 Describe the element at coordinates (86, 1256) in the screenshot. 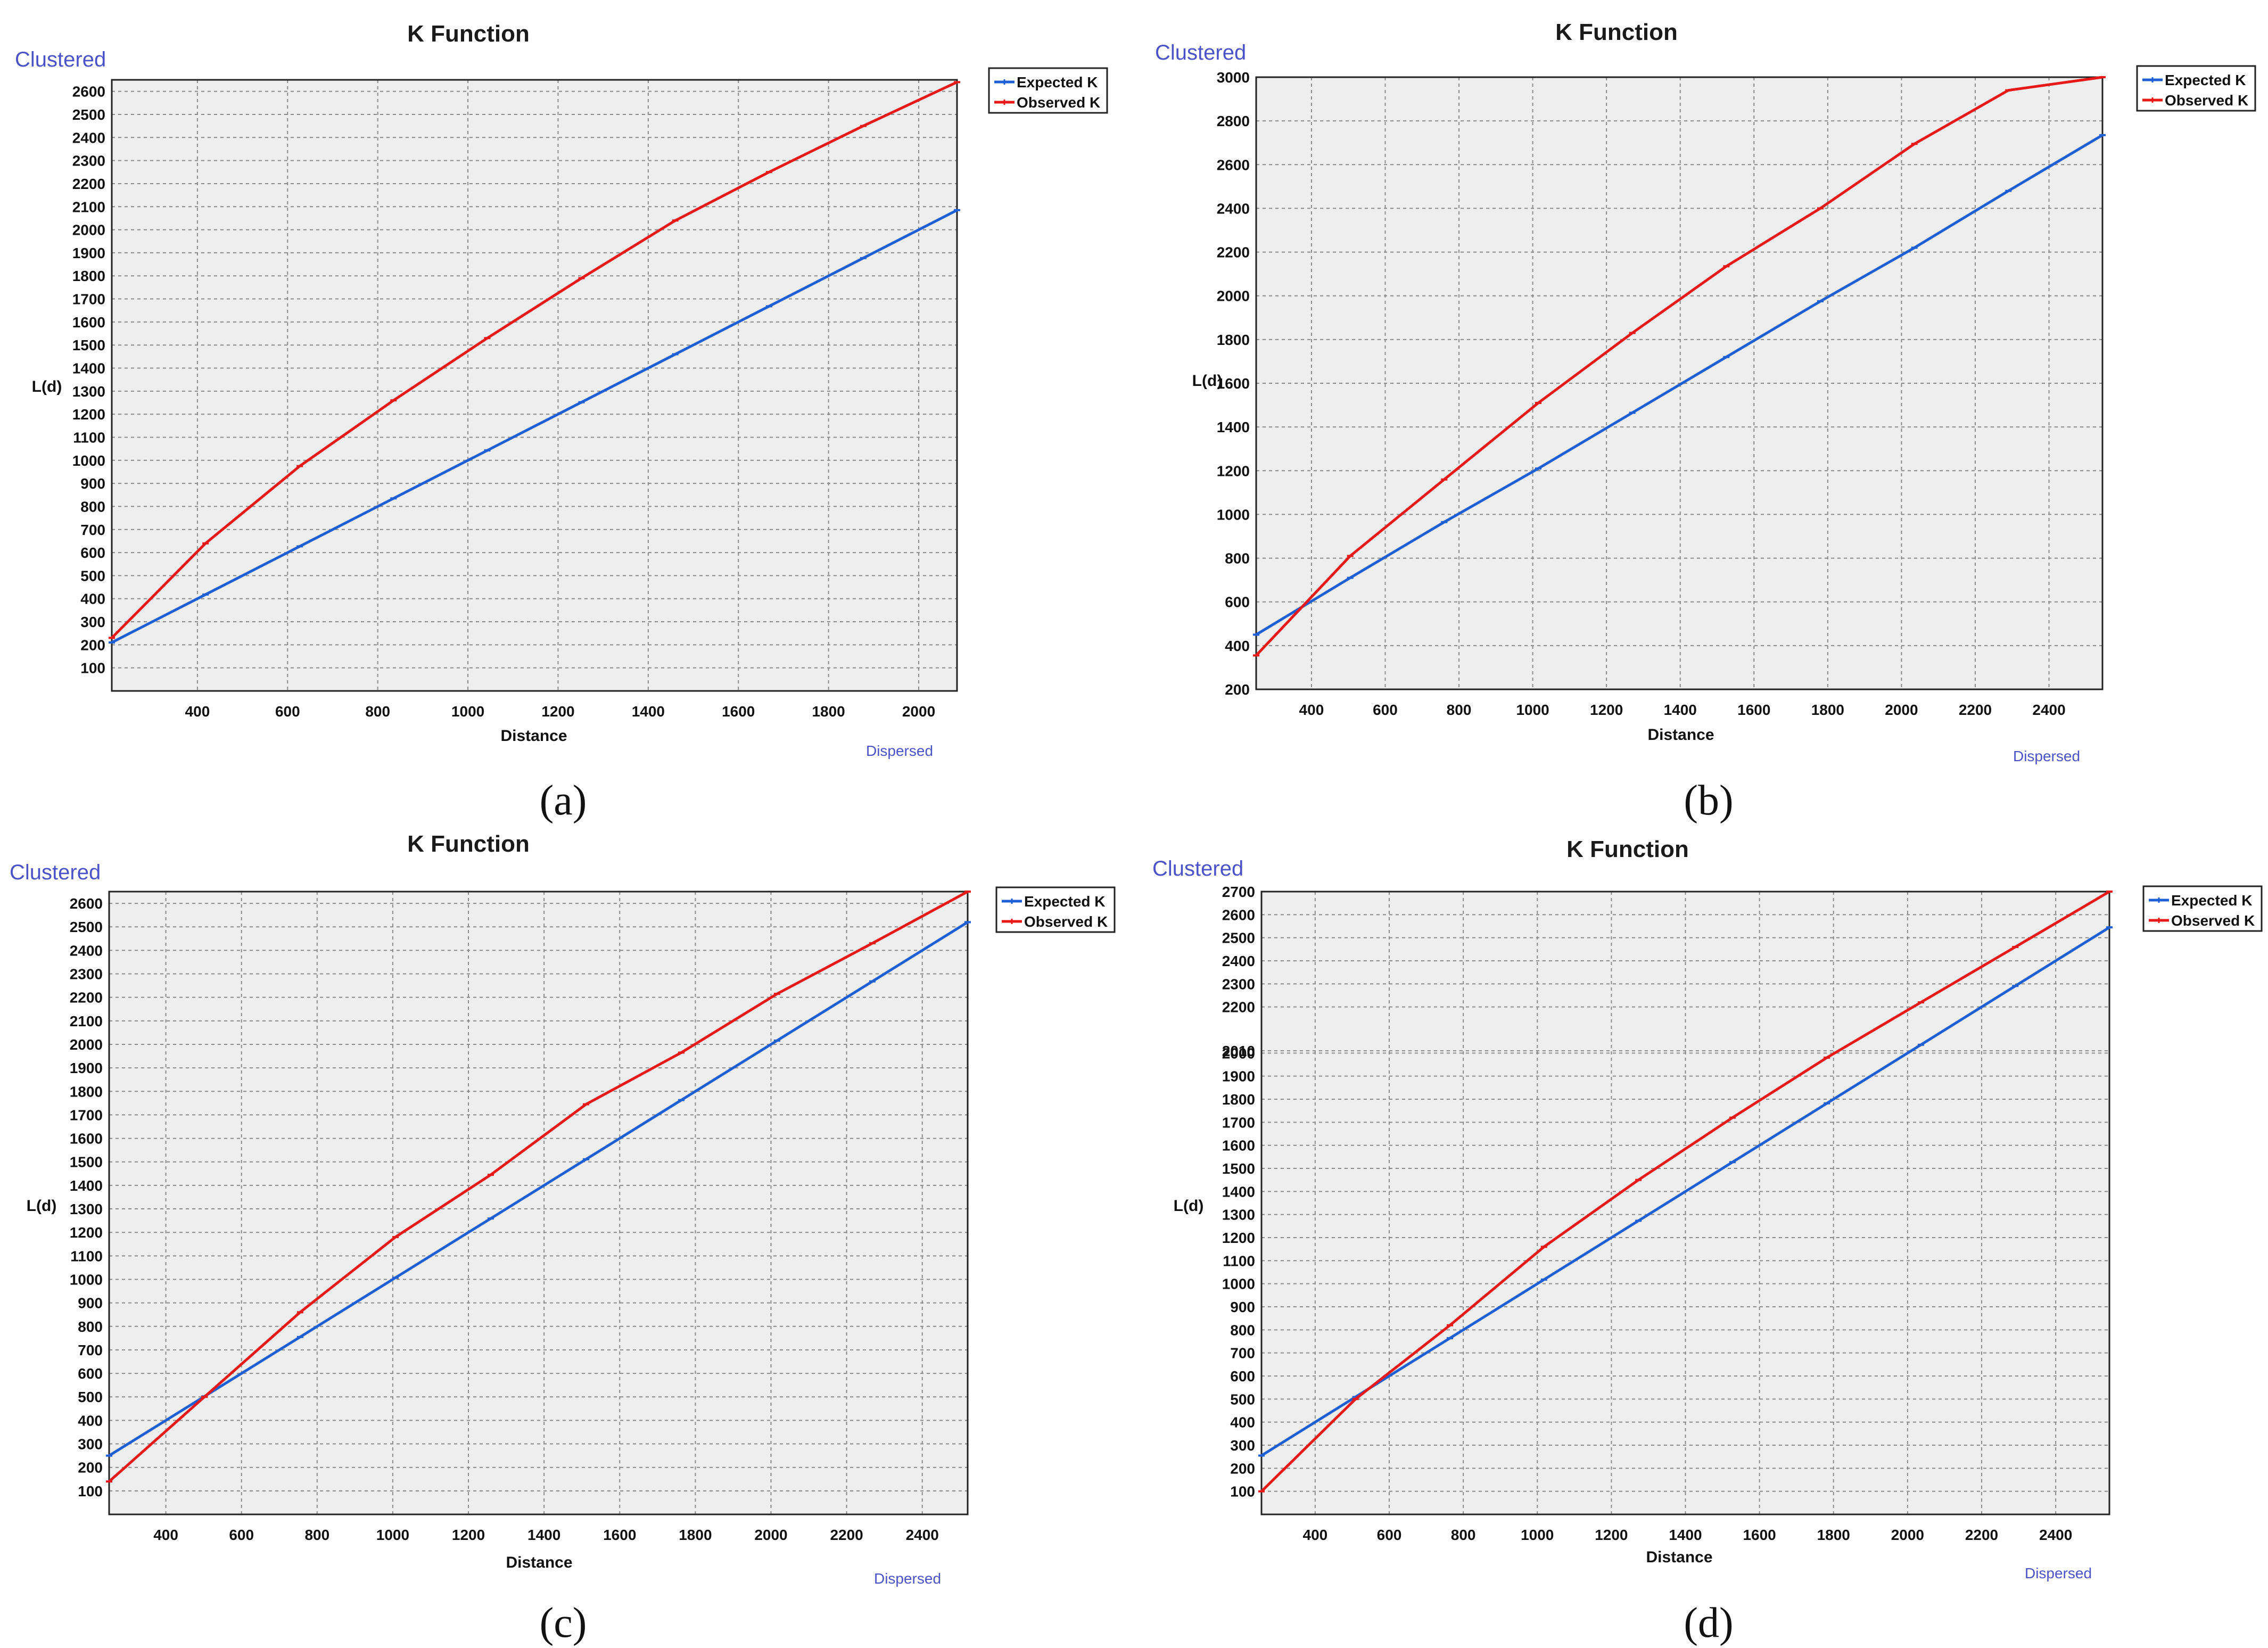

I see `chart-c-ytick-label: 1100` at that location.